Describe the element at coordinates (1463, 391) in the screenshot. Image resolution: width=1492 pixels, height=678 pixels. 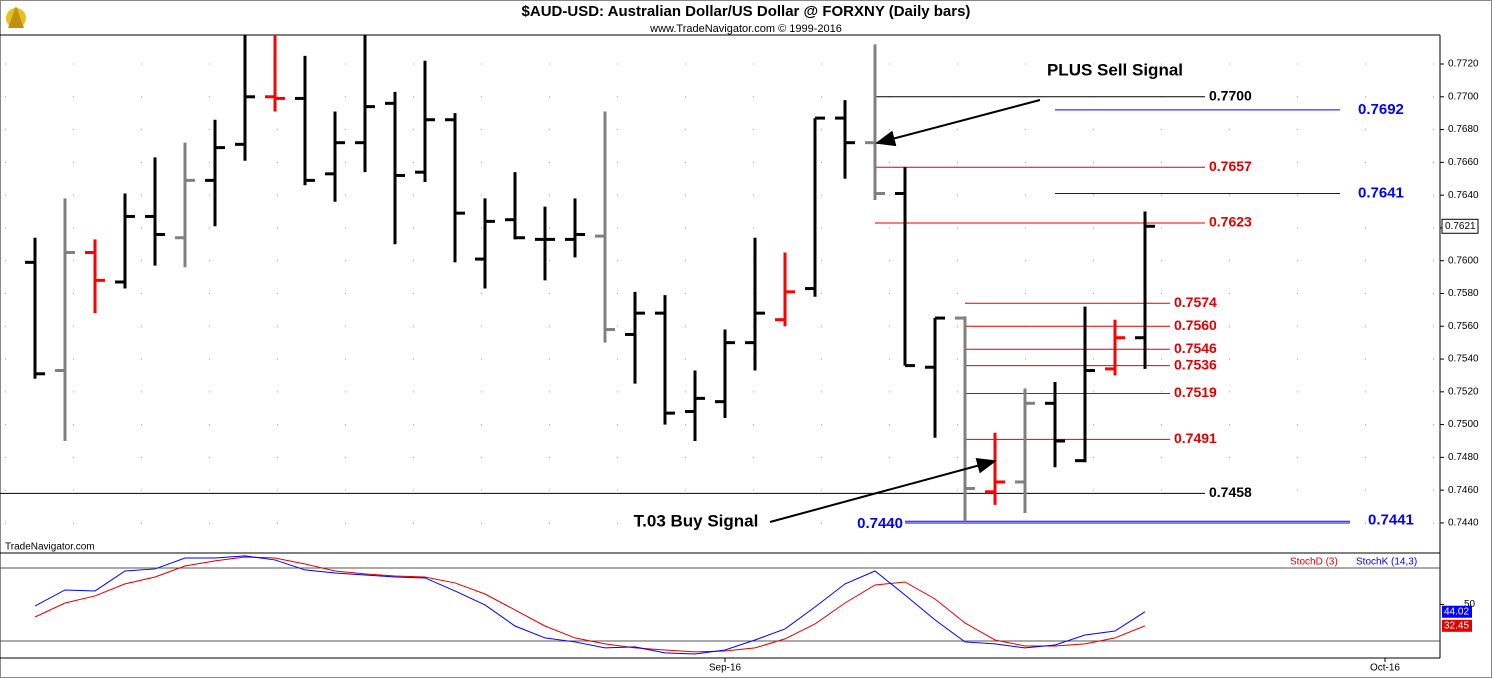
I see `y-tick-label: 0.7520` at that location.